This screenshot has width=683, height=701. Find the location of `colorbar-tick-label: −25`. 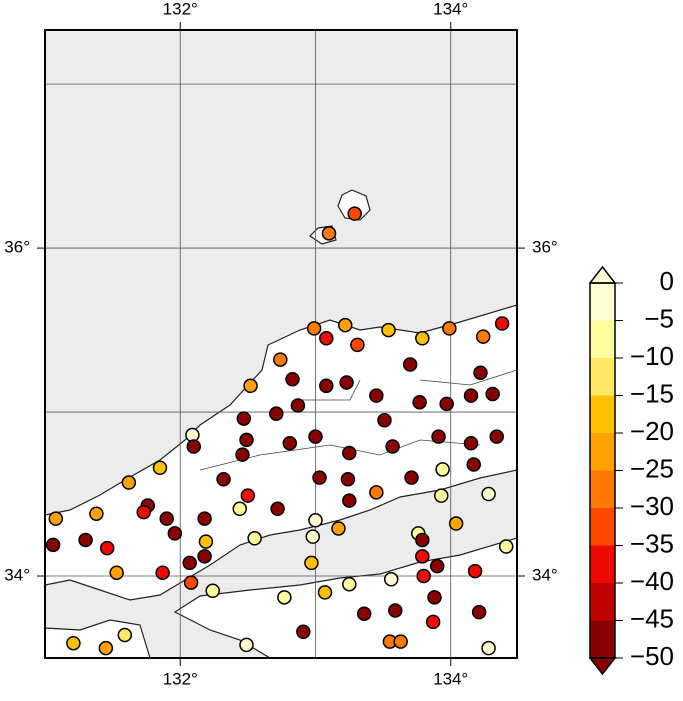

colorbar-tick-label: −25 is located at coordinates (652, 468).